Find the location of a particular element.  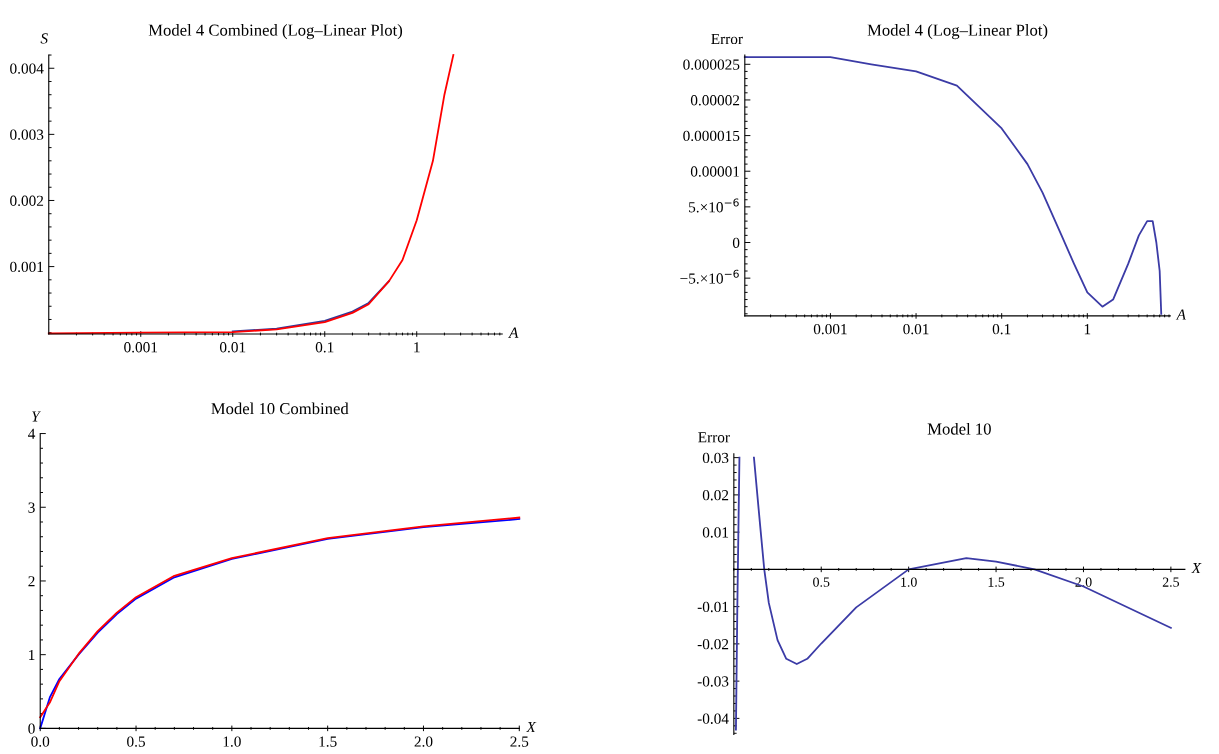

y-tick-label: 0.000015 is located at coordinates (711, 136).